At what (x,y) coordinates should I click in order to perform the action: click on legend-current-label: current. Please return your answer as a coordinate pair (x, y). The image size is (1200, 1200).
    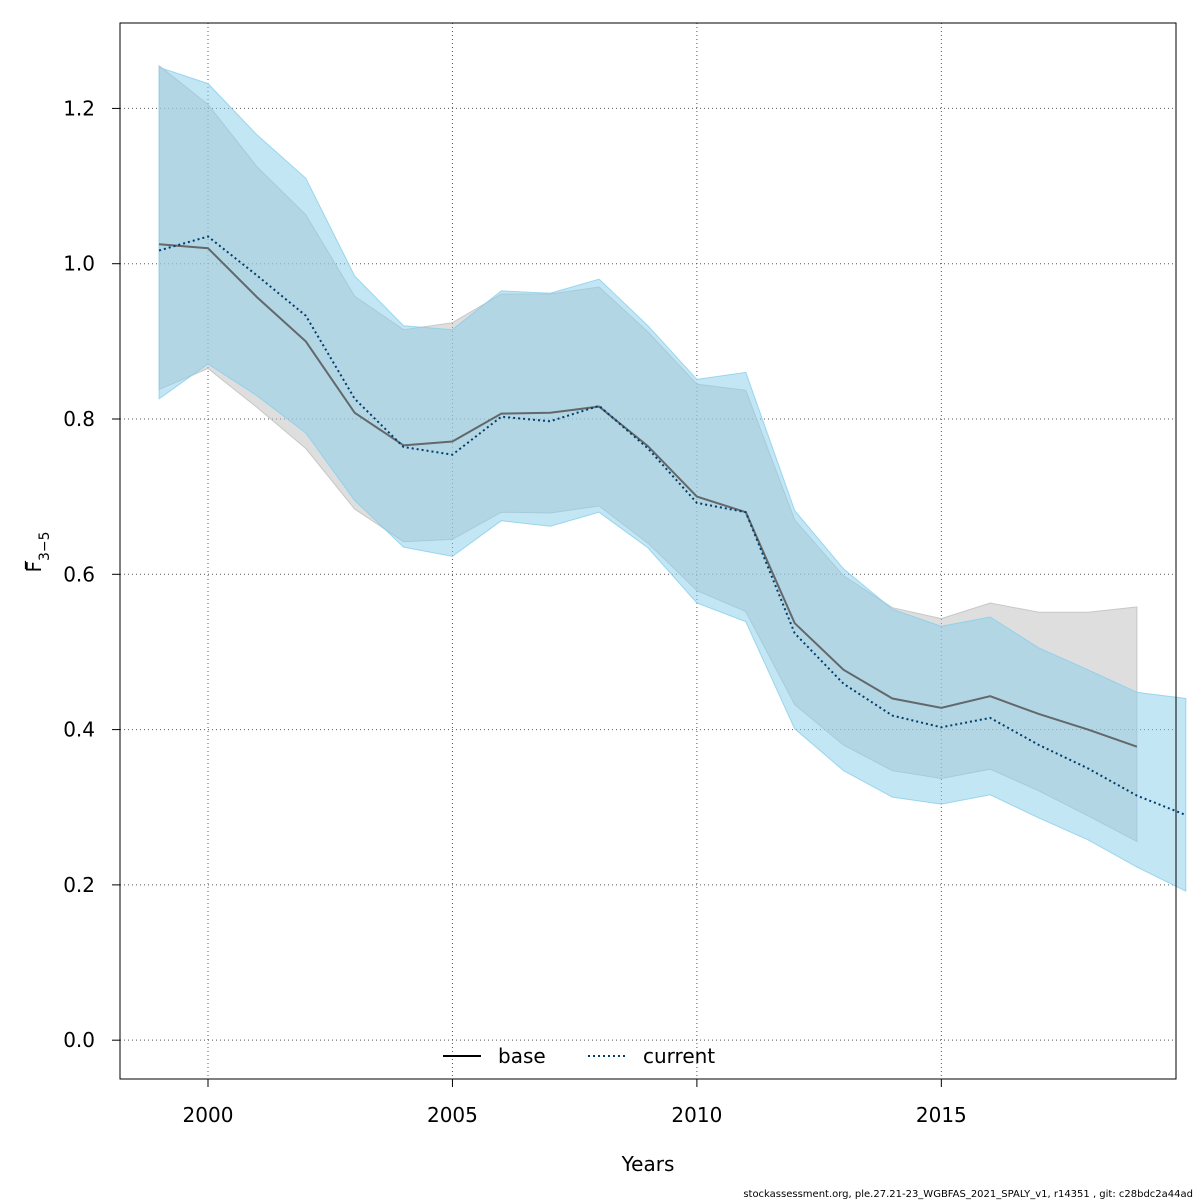
    Looking at the image, I should click on (679, 1056).